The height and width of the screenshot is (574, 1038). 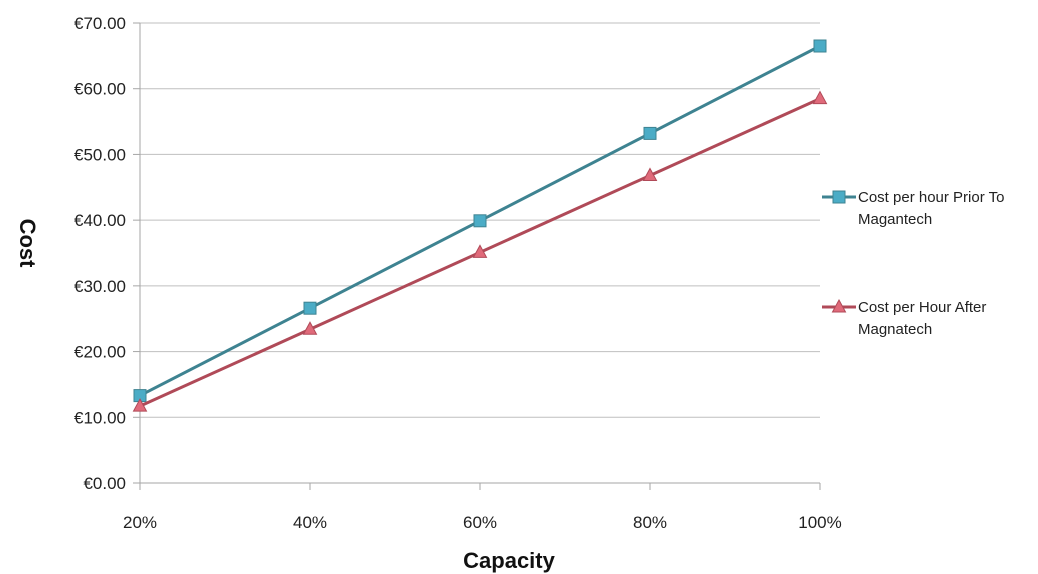 I want to click on y-axis-title: Cost, so click(x=27, y=244).